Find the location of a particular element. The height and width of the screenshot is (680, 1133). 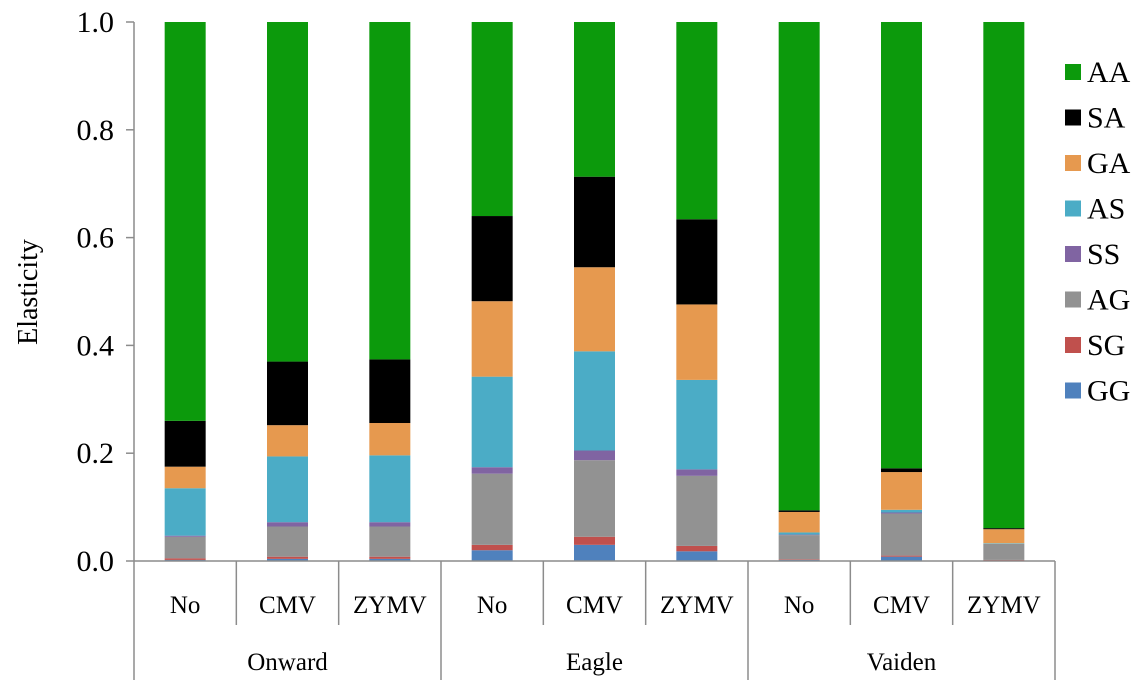

legend-label-ss: SS is located at coordinates (1103, 254).